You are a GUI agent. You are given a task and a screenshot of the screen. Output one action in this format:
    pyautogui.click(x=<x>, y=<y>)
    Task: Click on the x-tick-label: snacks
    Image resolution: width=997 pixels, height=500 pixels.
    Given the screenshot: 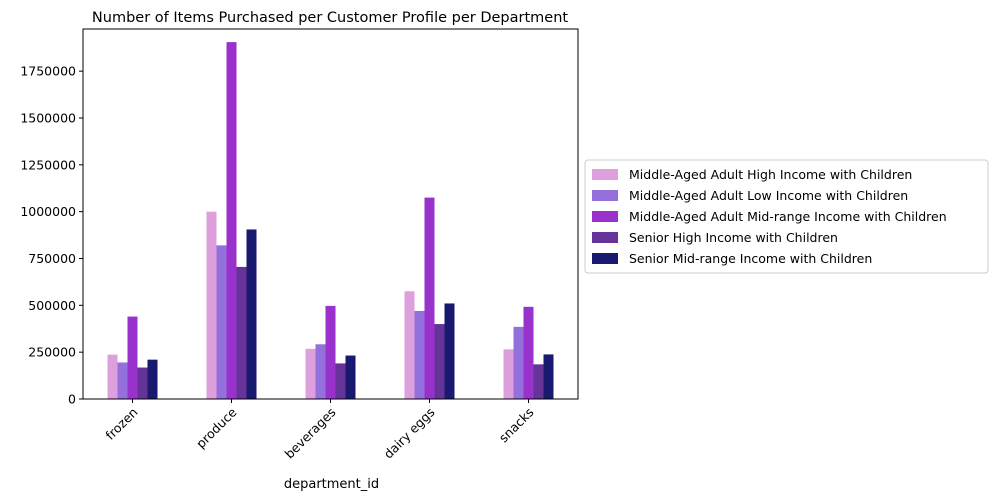 What is the action you would take?
    pyautogui.click(x=516, y=425)
    